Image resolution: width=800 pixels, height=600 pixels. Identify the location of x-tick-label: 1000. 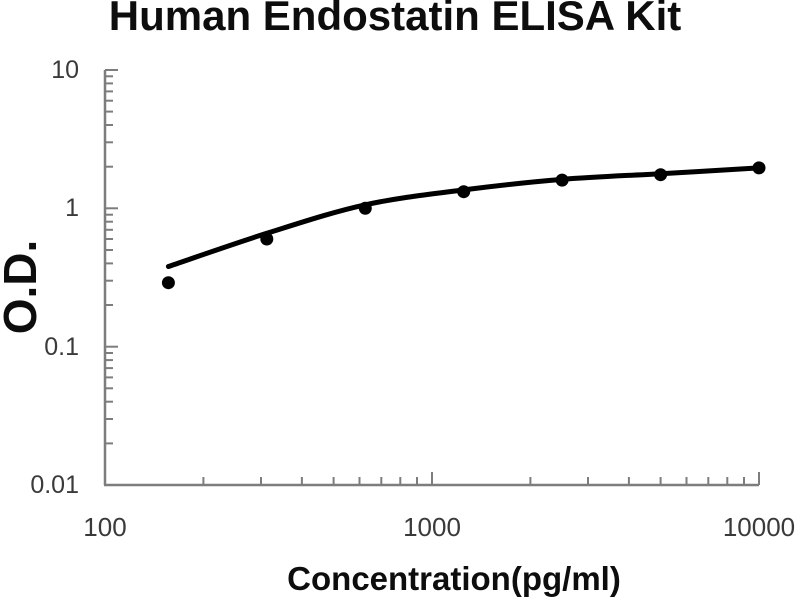
(432, 527).